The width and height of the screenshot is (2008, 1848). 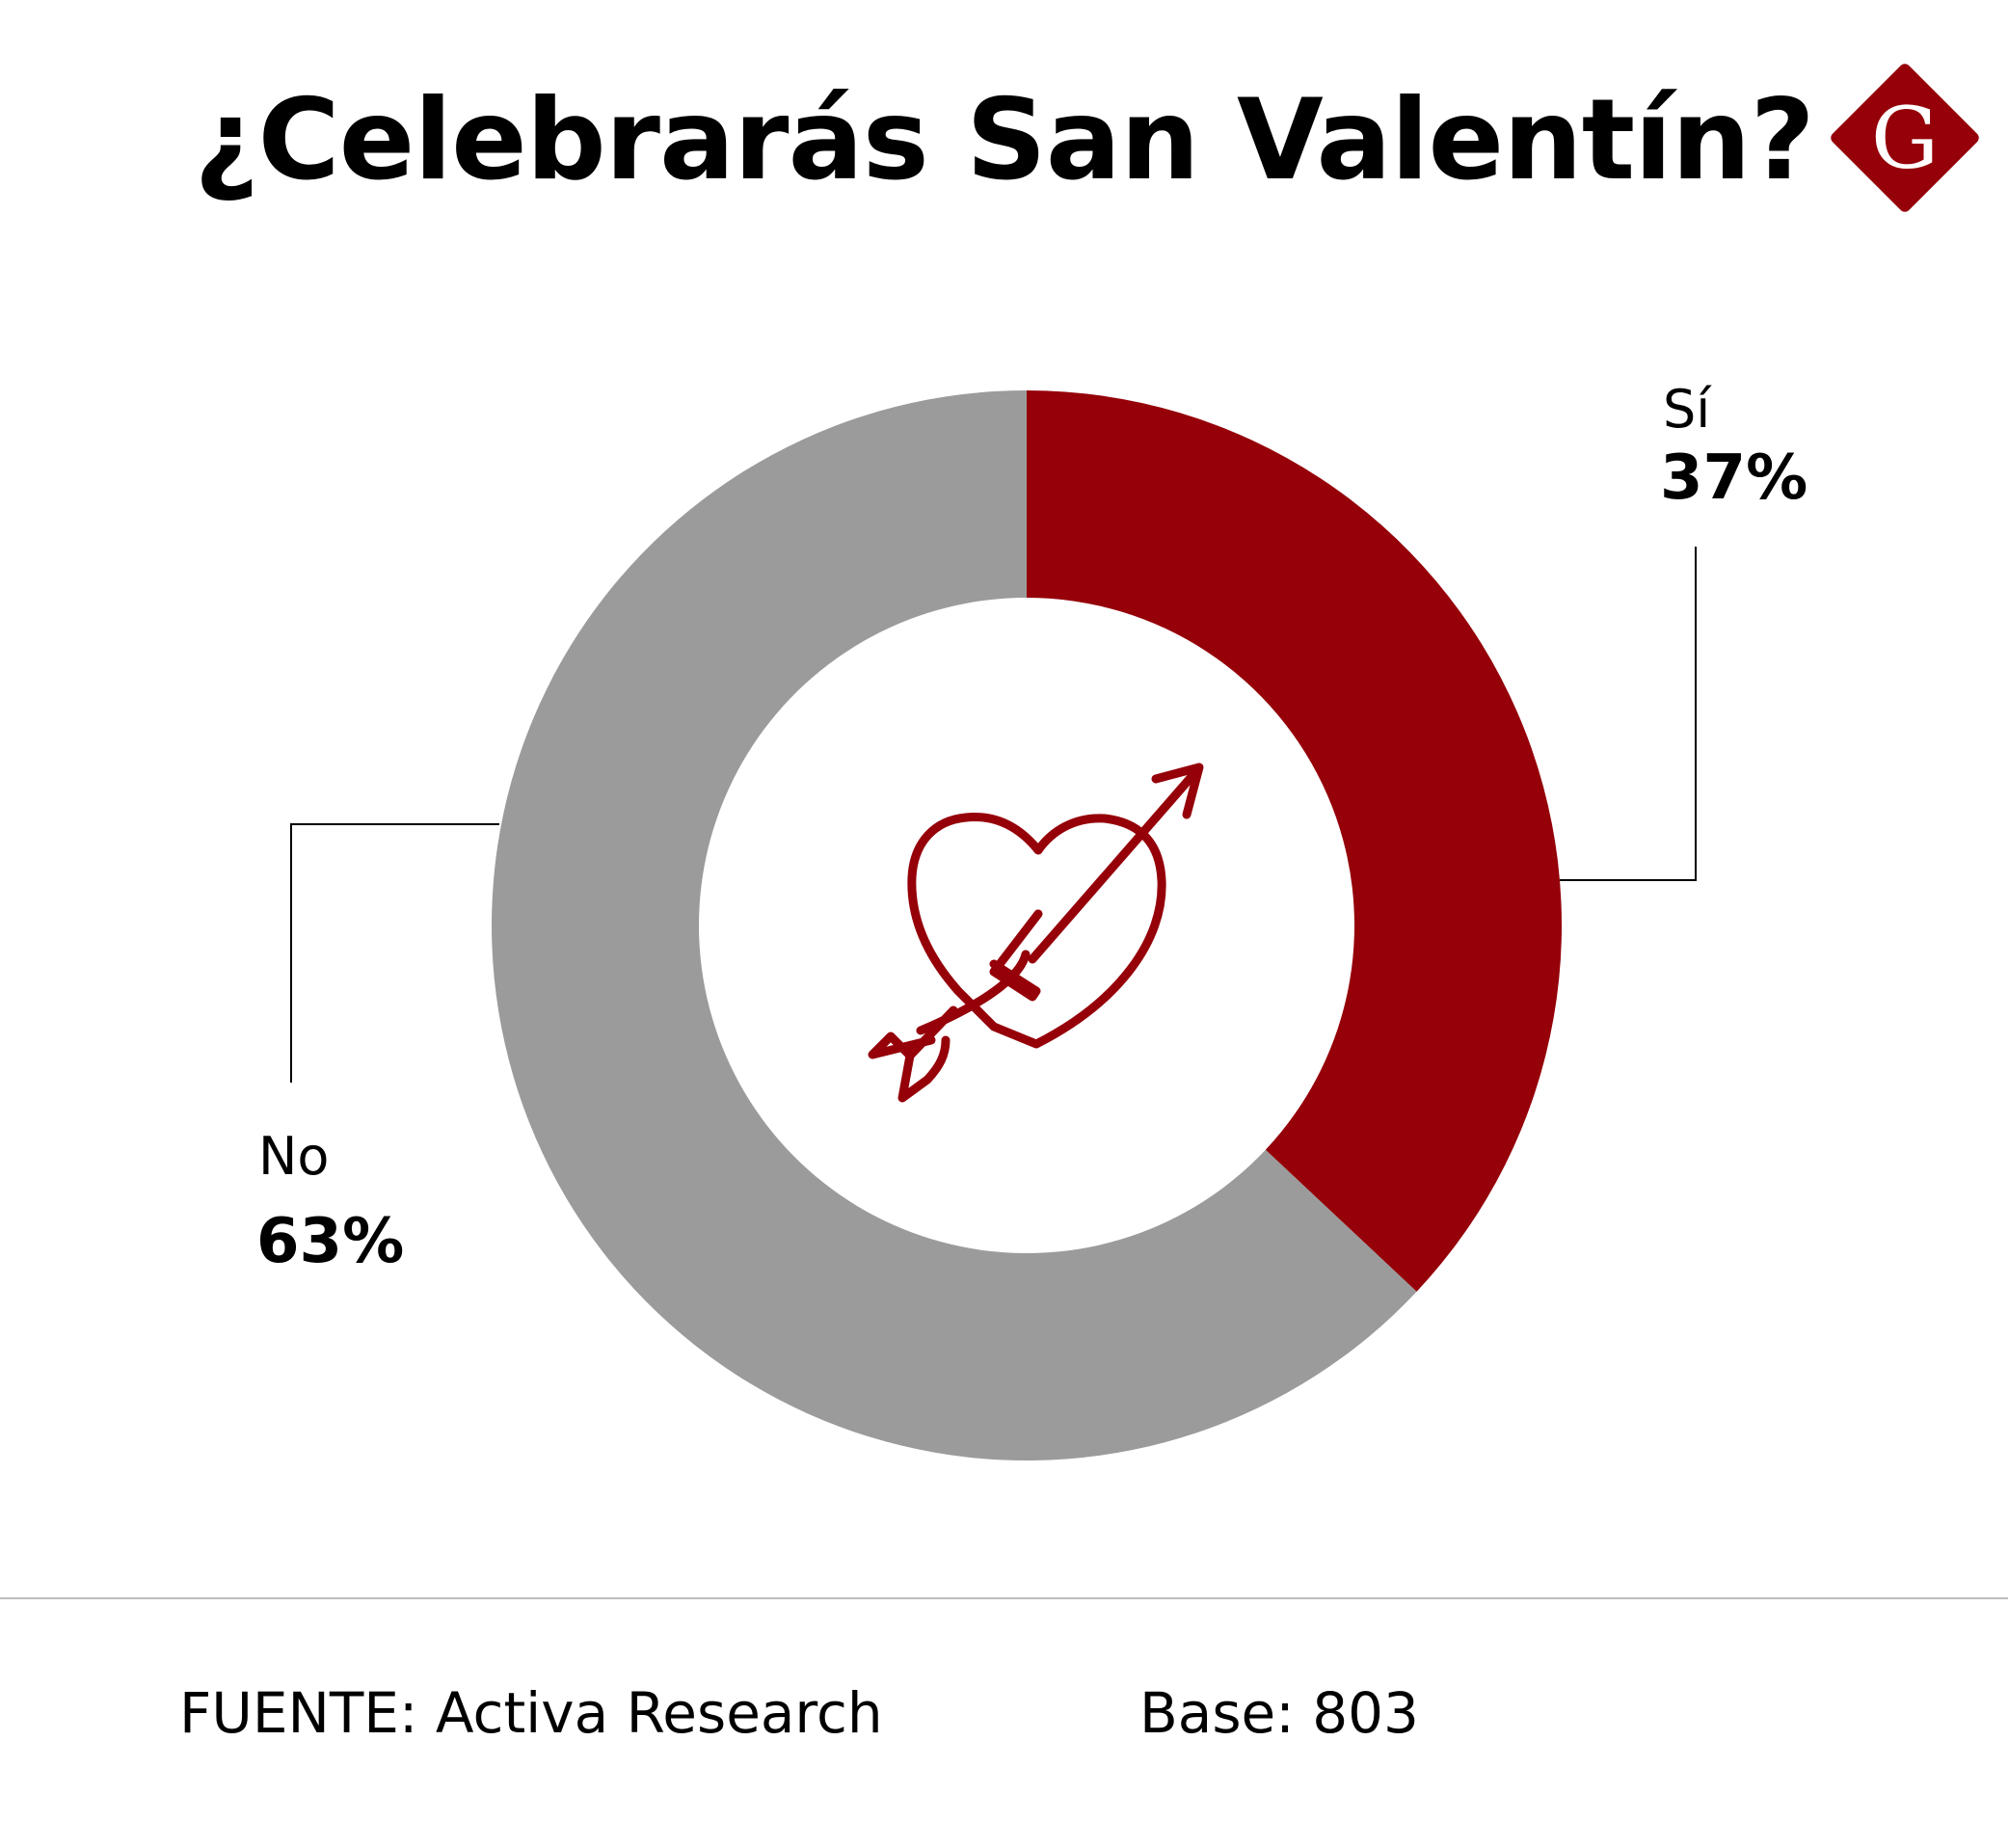 I want to click on page-title: ¿Celebrarás San Valentín?, so click(x=1005, y=140).